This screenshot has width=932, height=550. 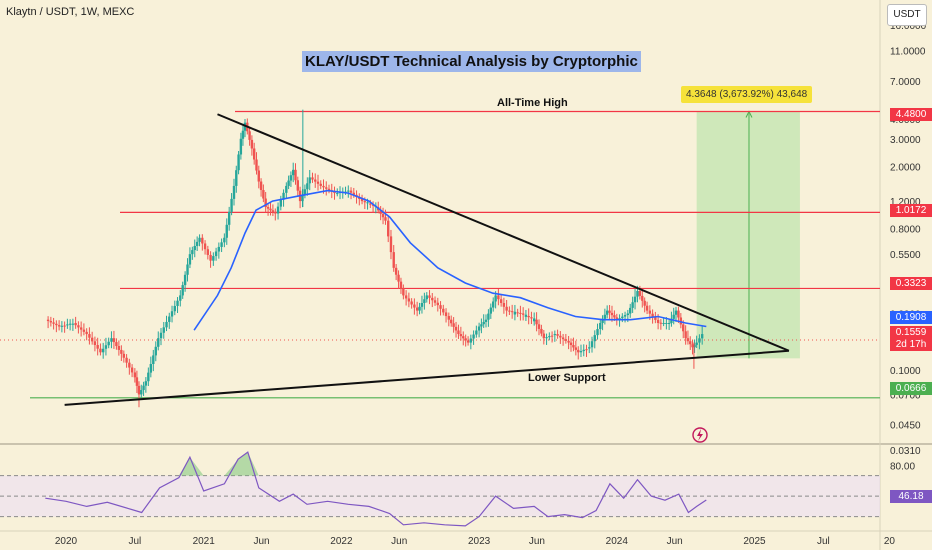 I want to click on rsi-line, so click(x=376, y=489).